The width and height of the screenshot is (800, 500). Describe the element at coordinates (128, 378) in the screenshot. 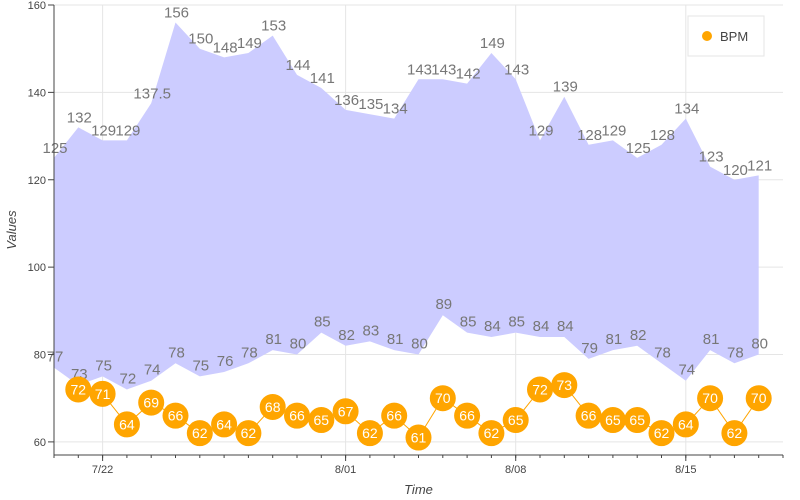

I see `band-low-label: 72` at that location.